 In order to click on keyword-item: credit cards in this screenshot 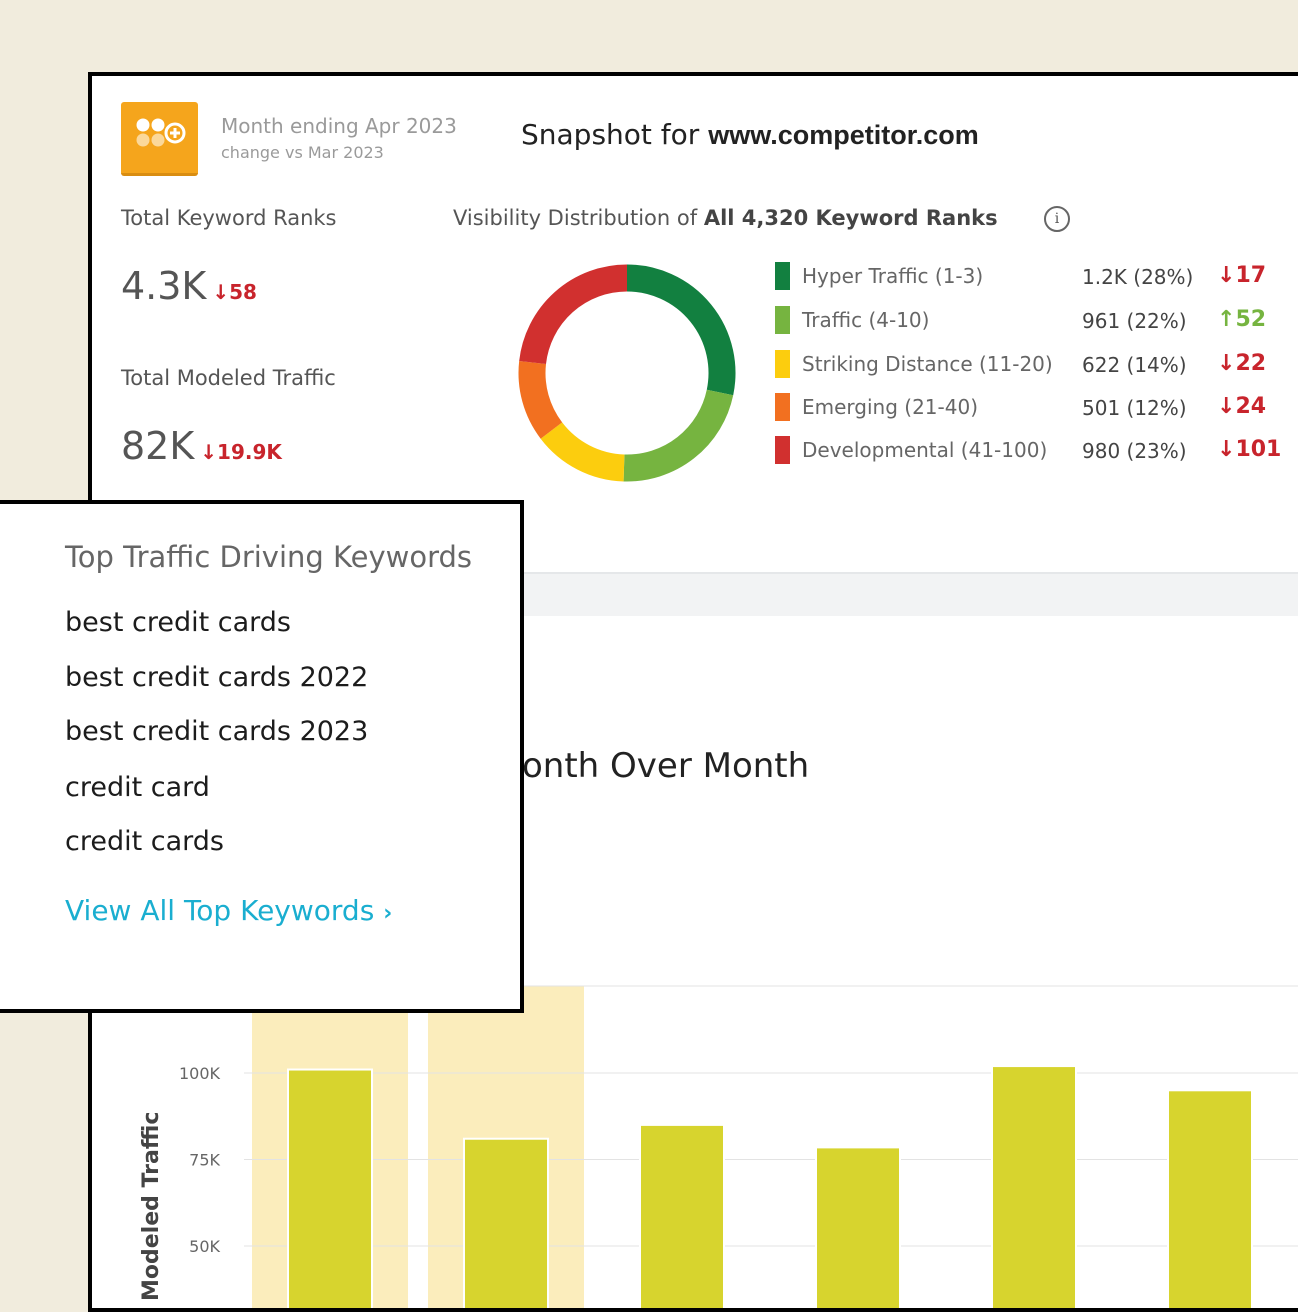, I will do `click(144, 841)`.